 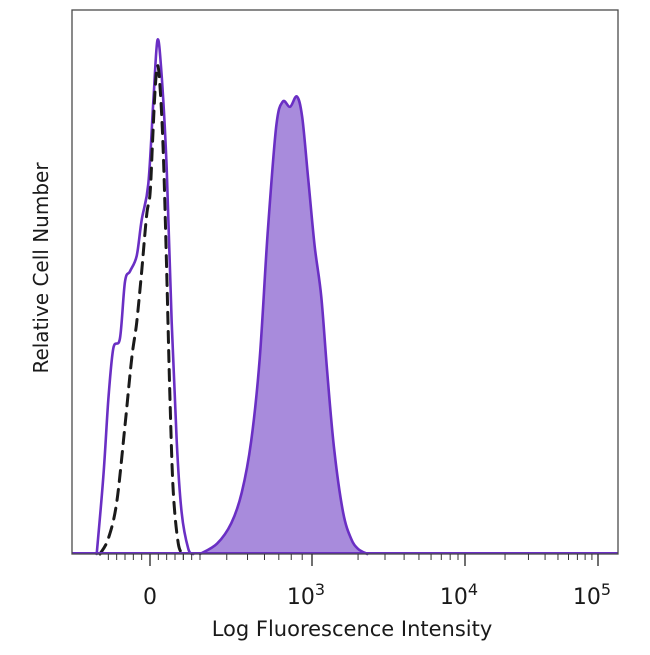 I want to click on series-1-line, so click(x=145, y=297).